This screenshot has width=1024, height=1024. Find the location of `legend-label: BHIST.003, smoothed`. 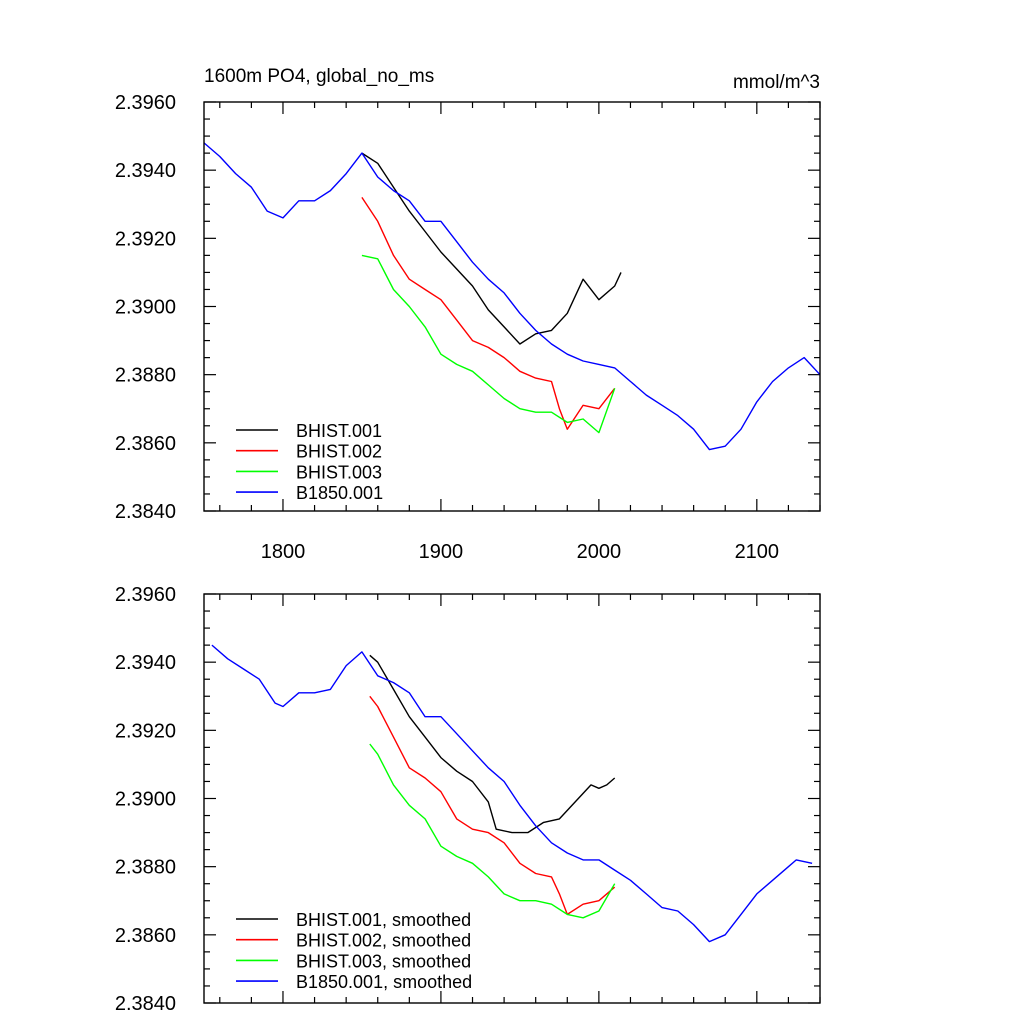

legend-label: BHIST.003, smoothed is located at coordinates (383, 961).